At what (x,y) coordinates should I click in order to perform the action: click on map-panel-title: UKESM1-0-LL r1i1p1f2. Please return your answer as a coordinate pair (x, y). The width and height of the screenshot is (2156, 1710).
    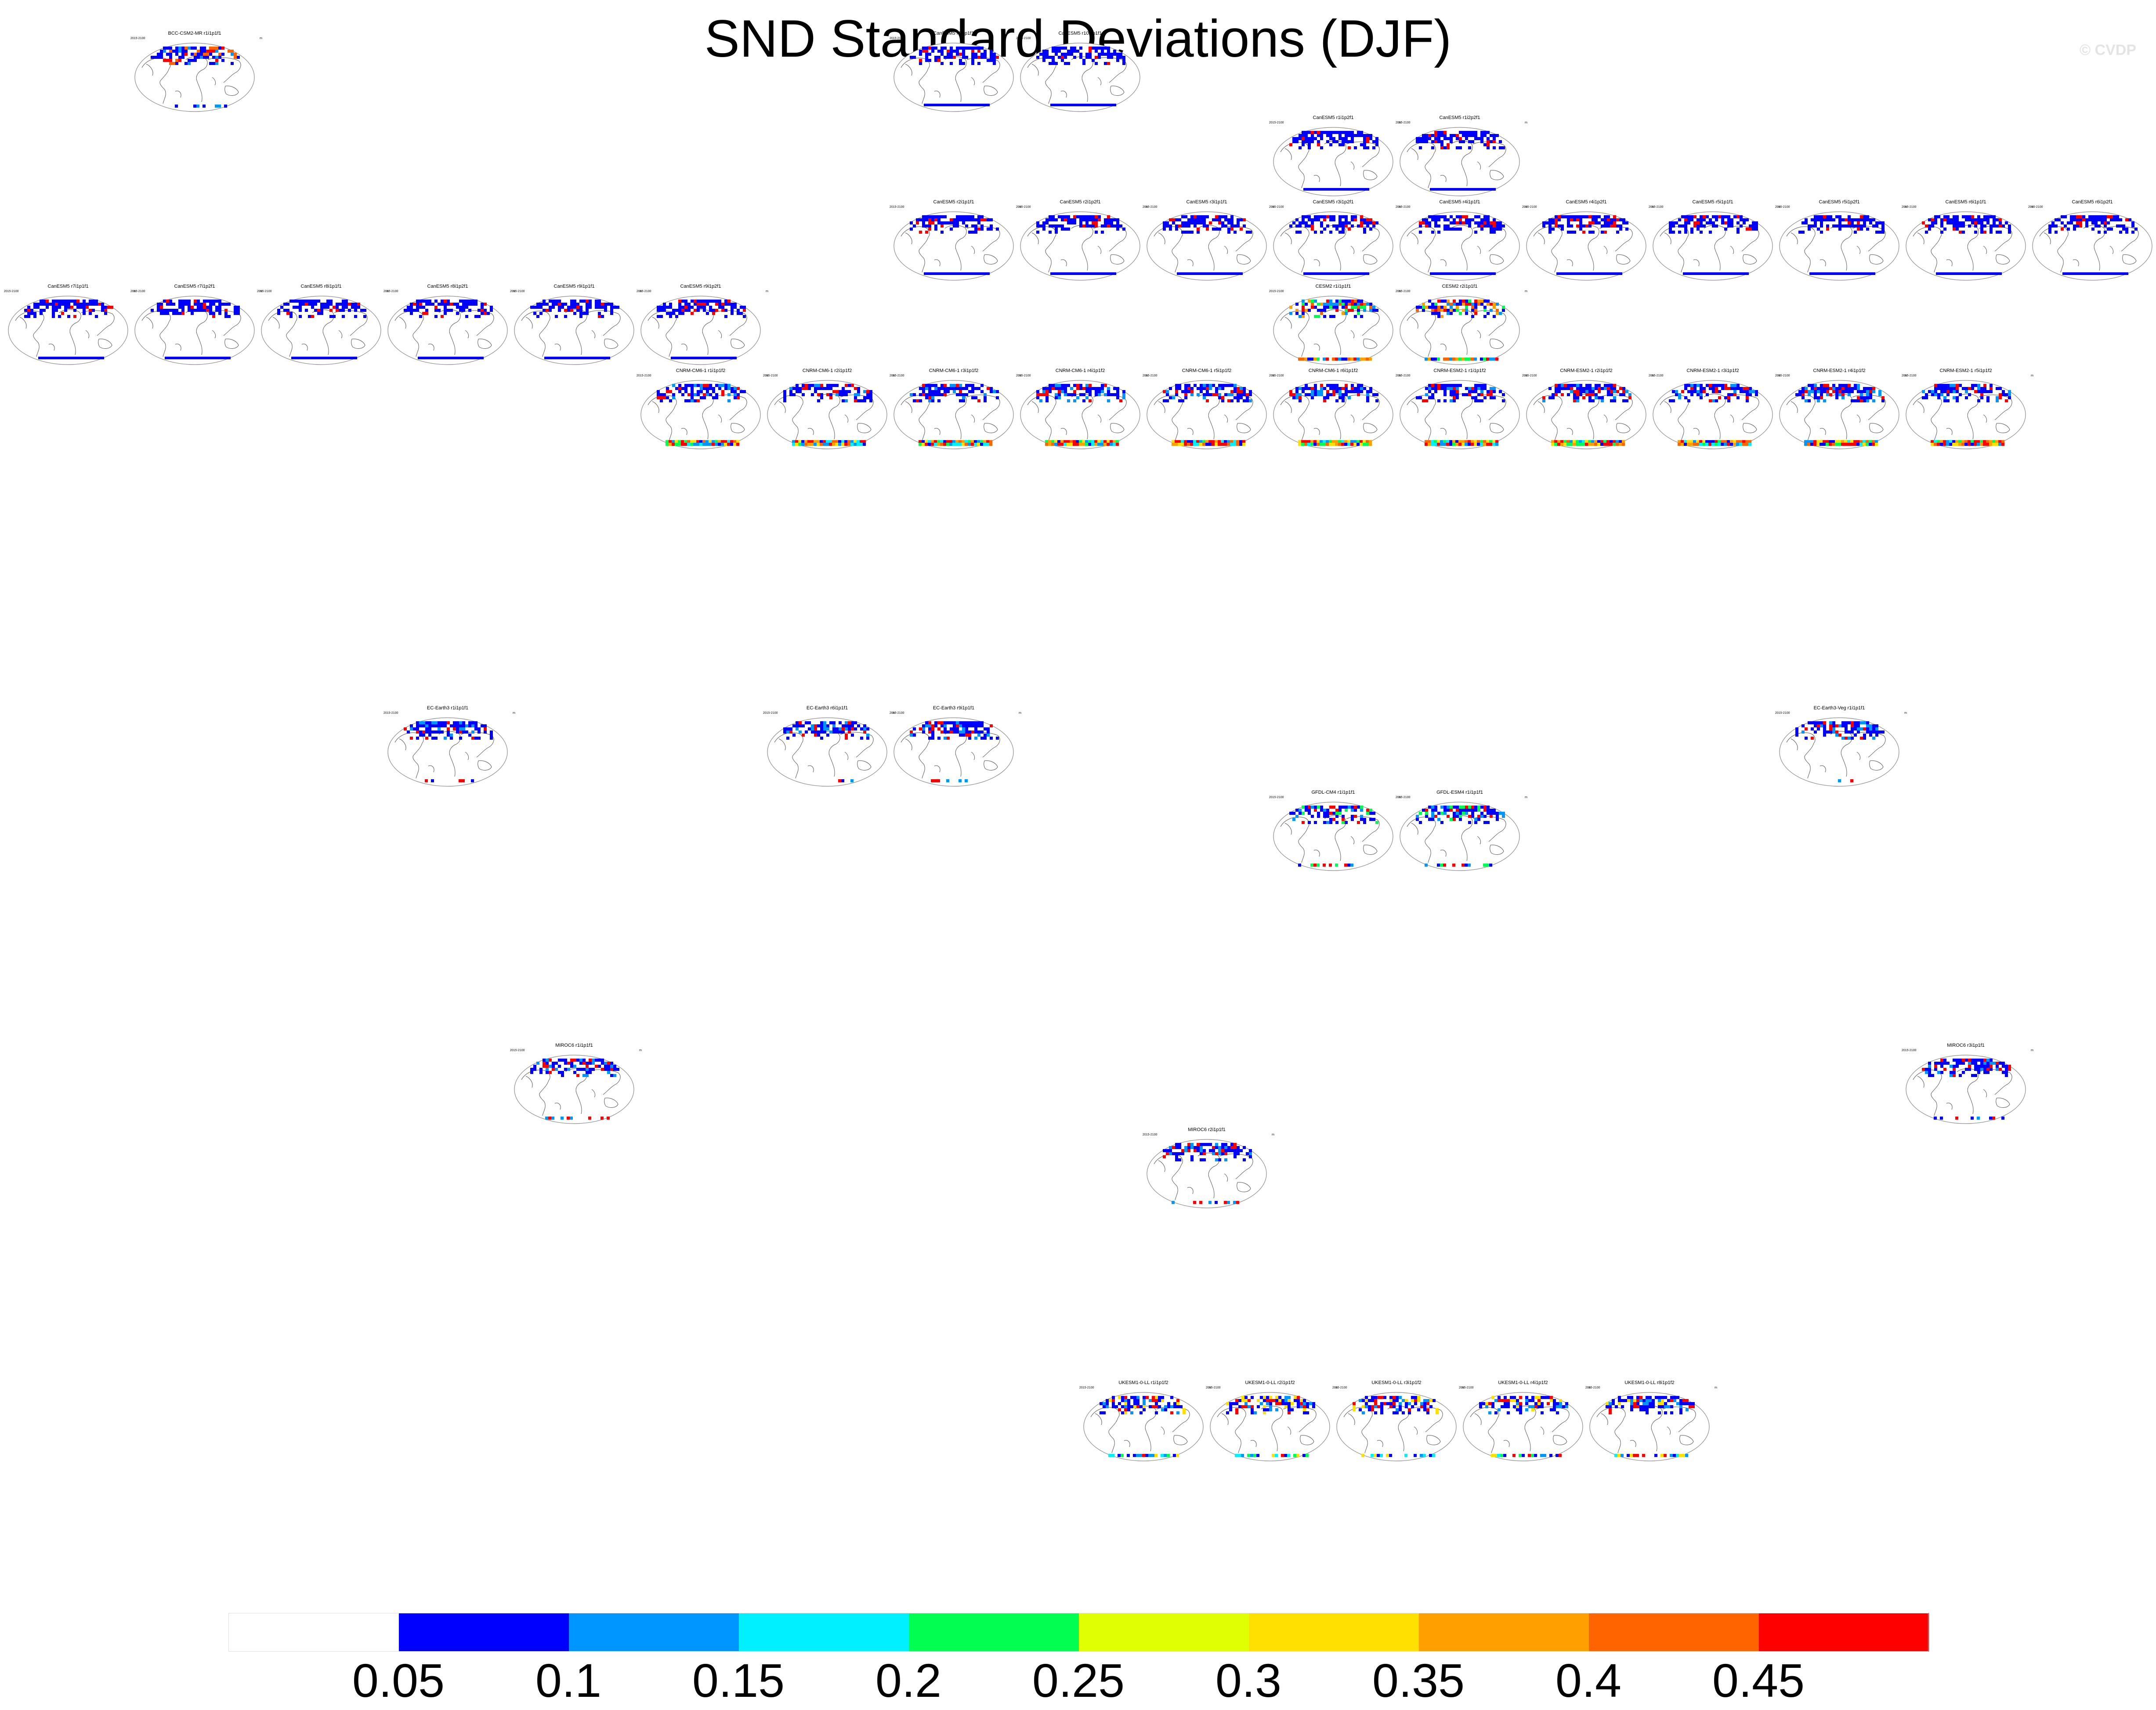
    Looking at the image, I should click on (1143, 1382).